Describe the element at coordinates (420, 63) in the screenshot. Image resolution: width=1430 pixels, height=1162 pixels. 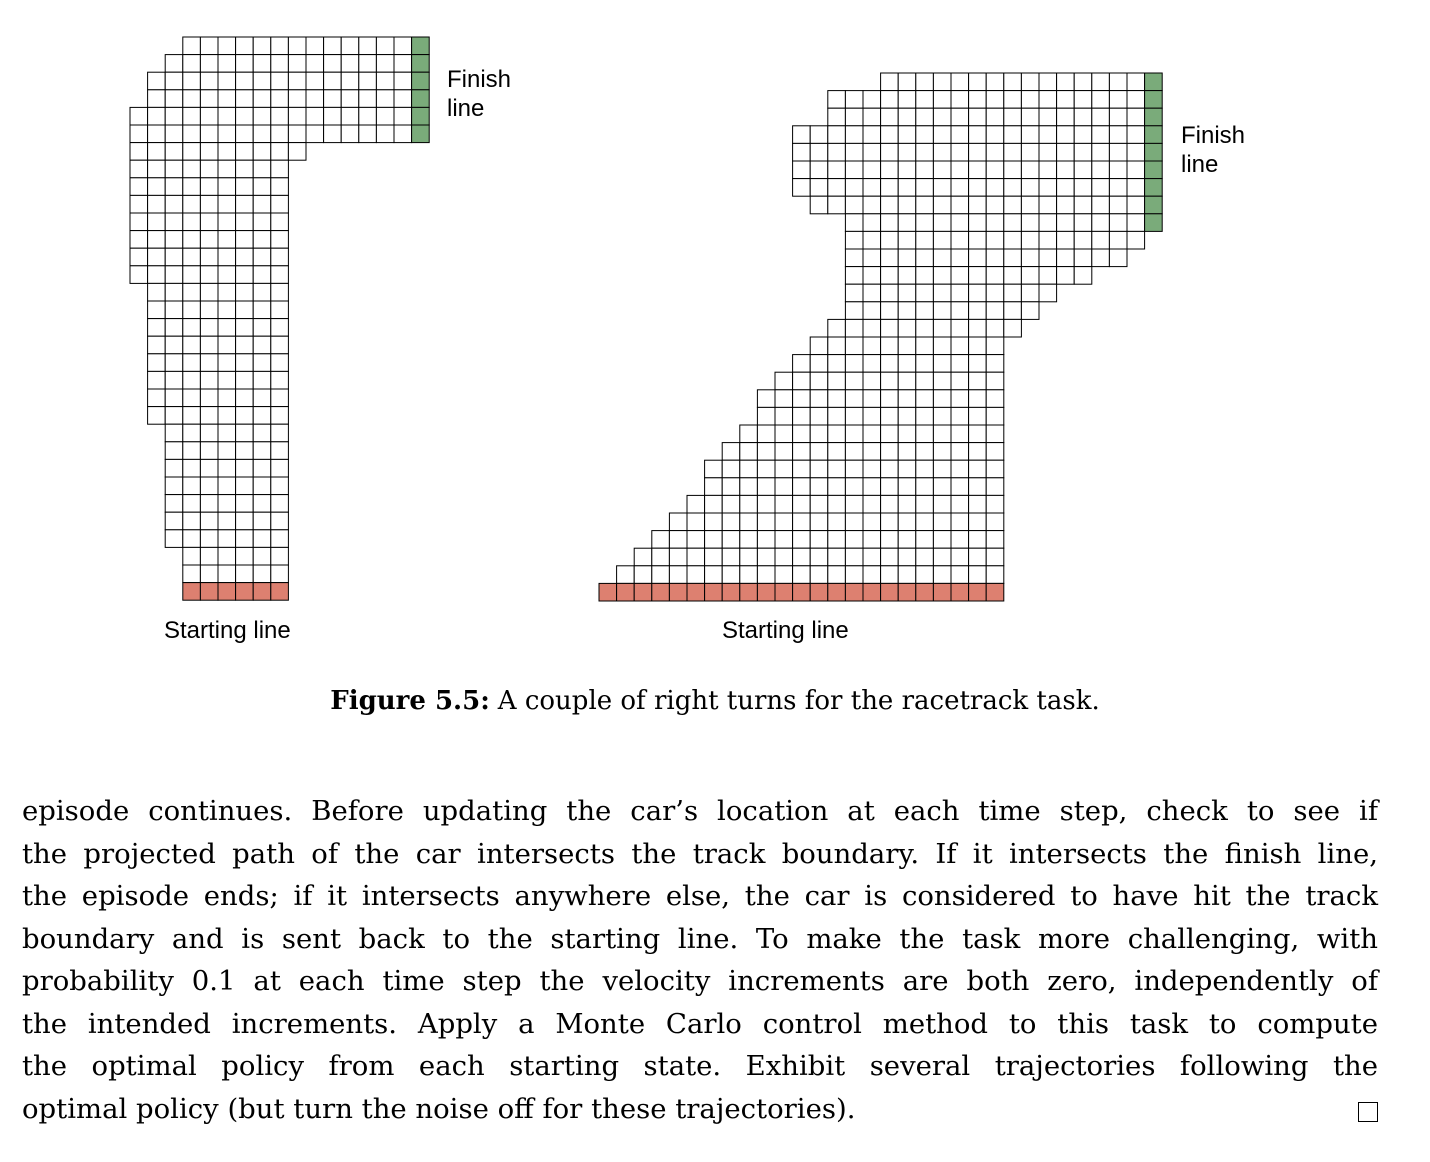
I see `left-finish-cell` at that location.